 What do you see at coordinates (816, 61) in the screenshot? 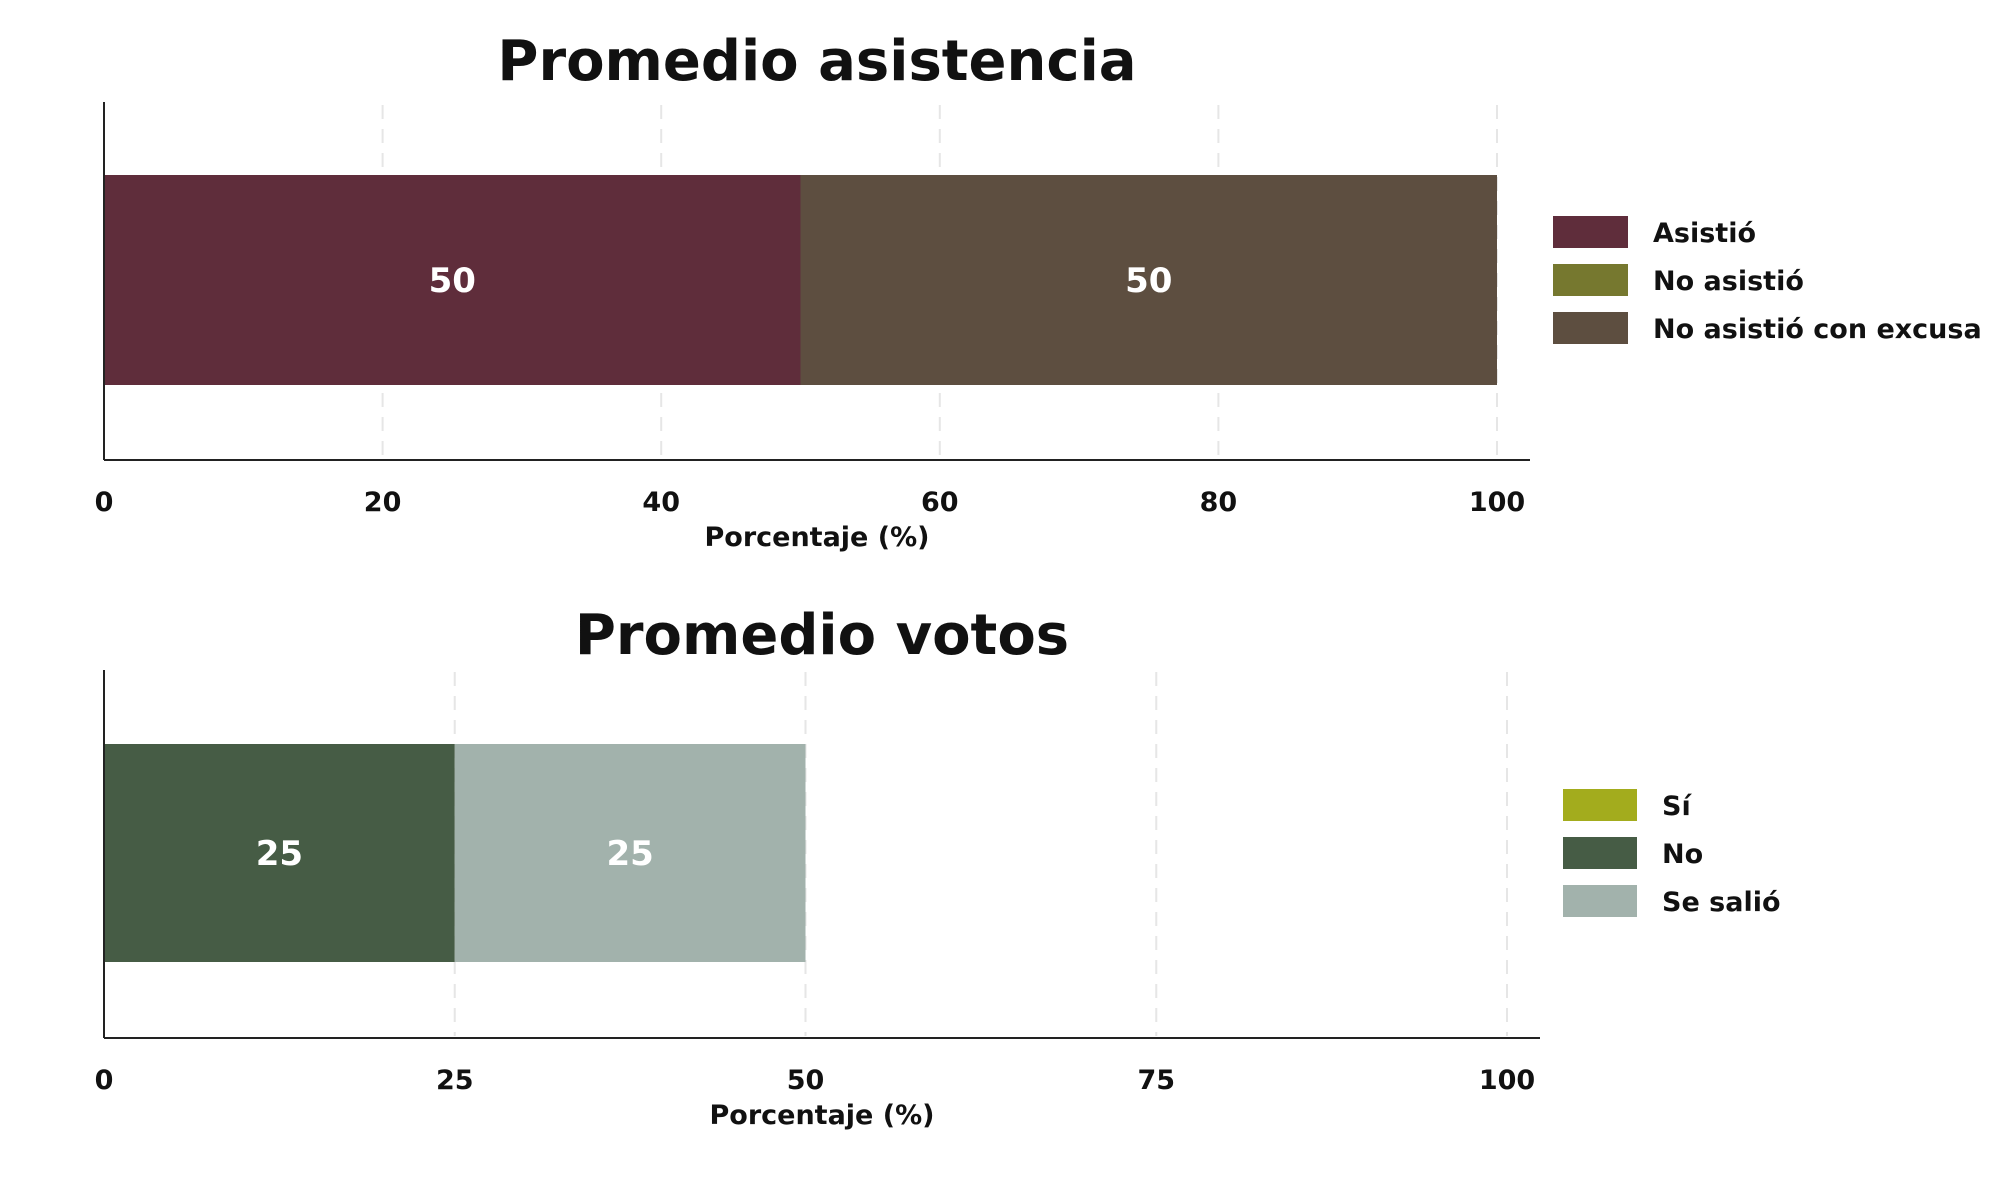
I see `chart-title: Promedio asistencia` at bounding box center [816, 61].